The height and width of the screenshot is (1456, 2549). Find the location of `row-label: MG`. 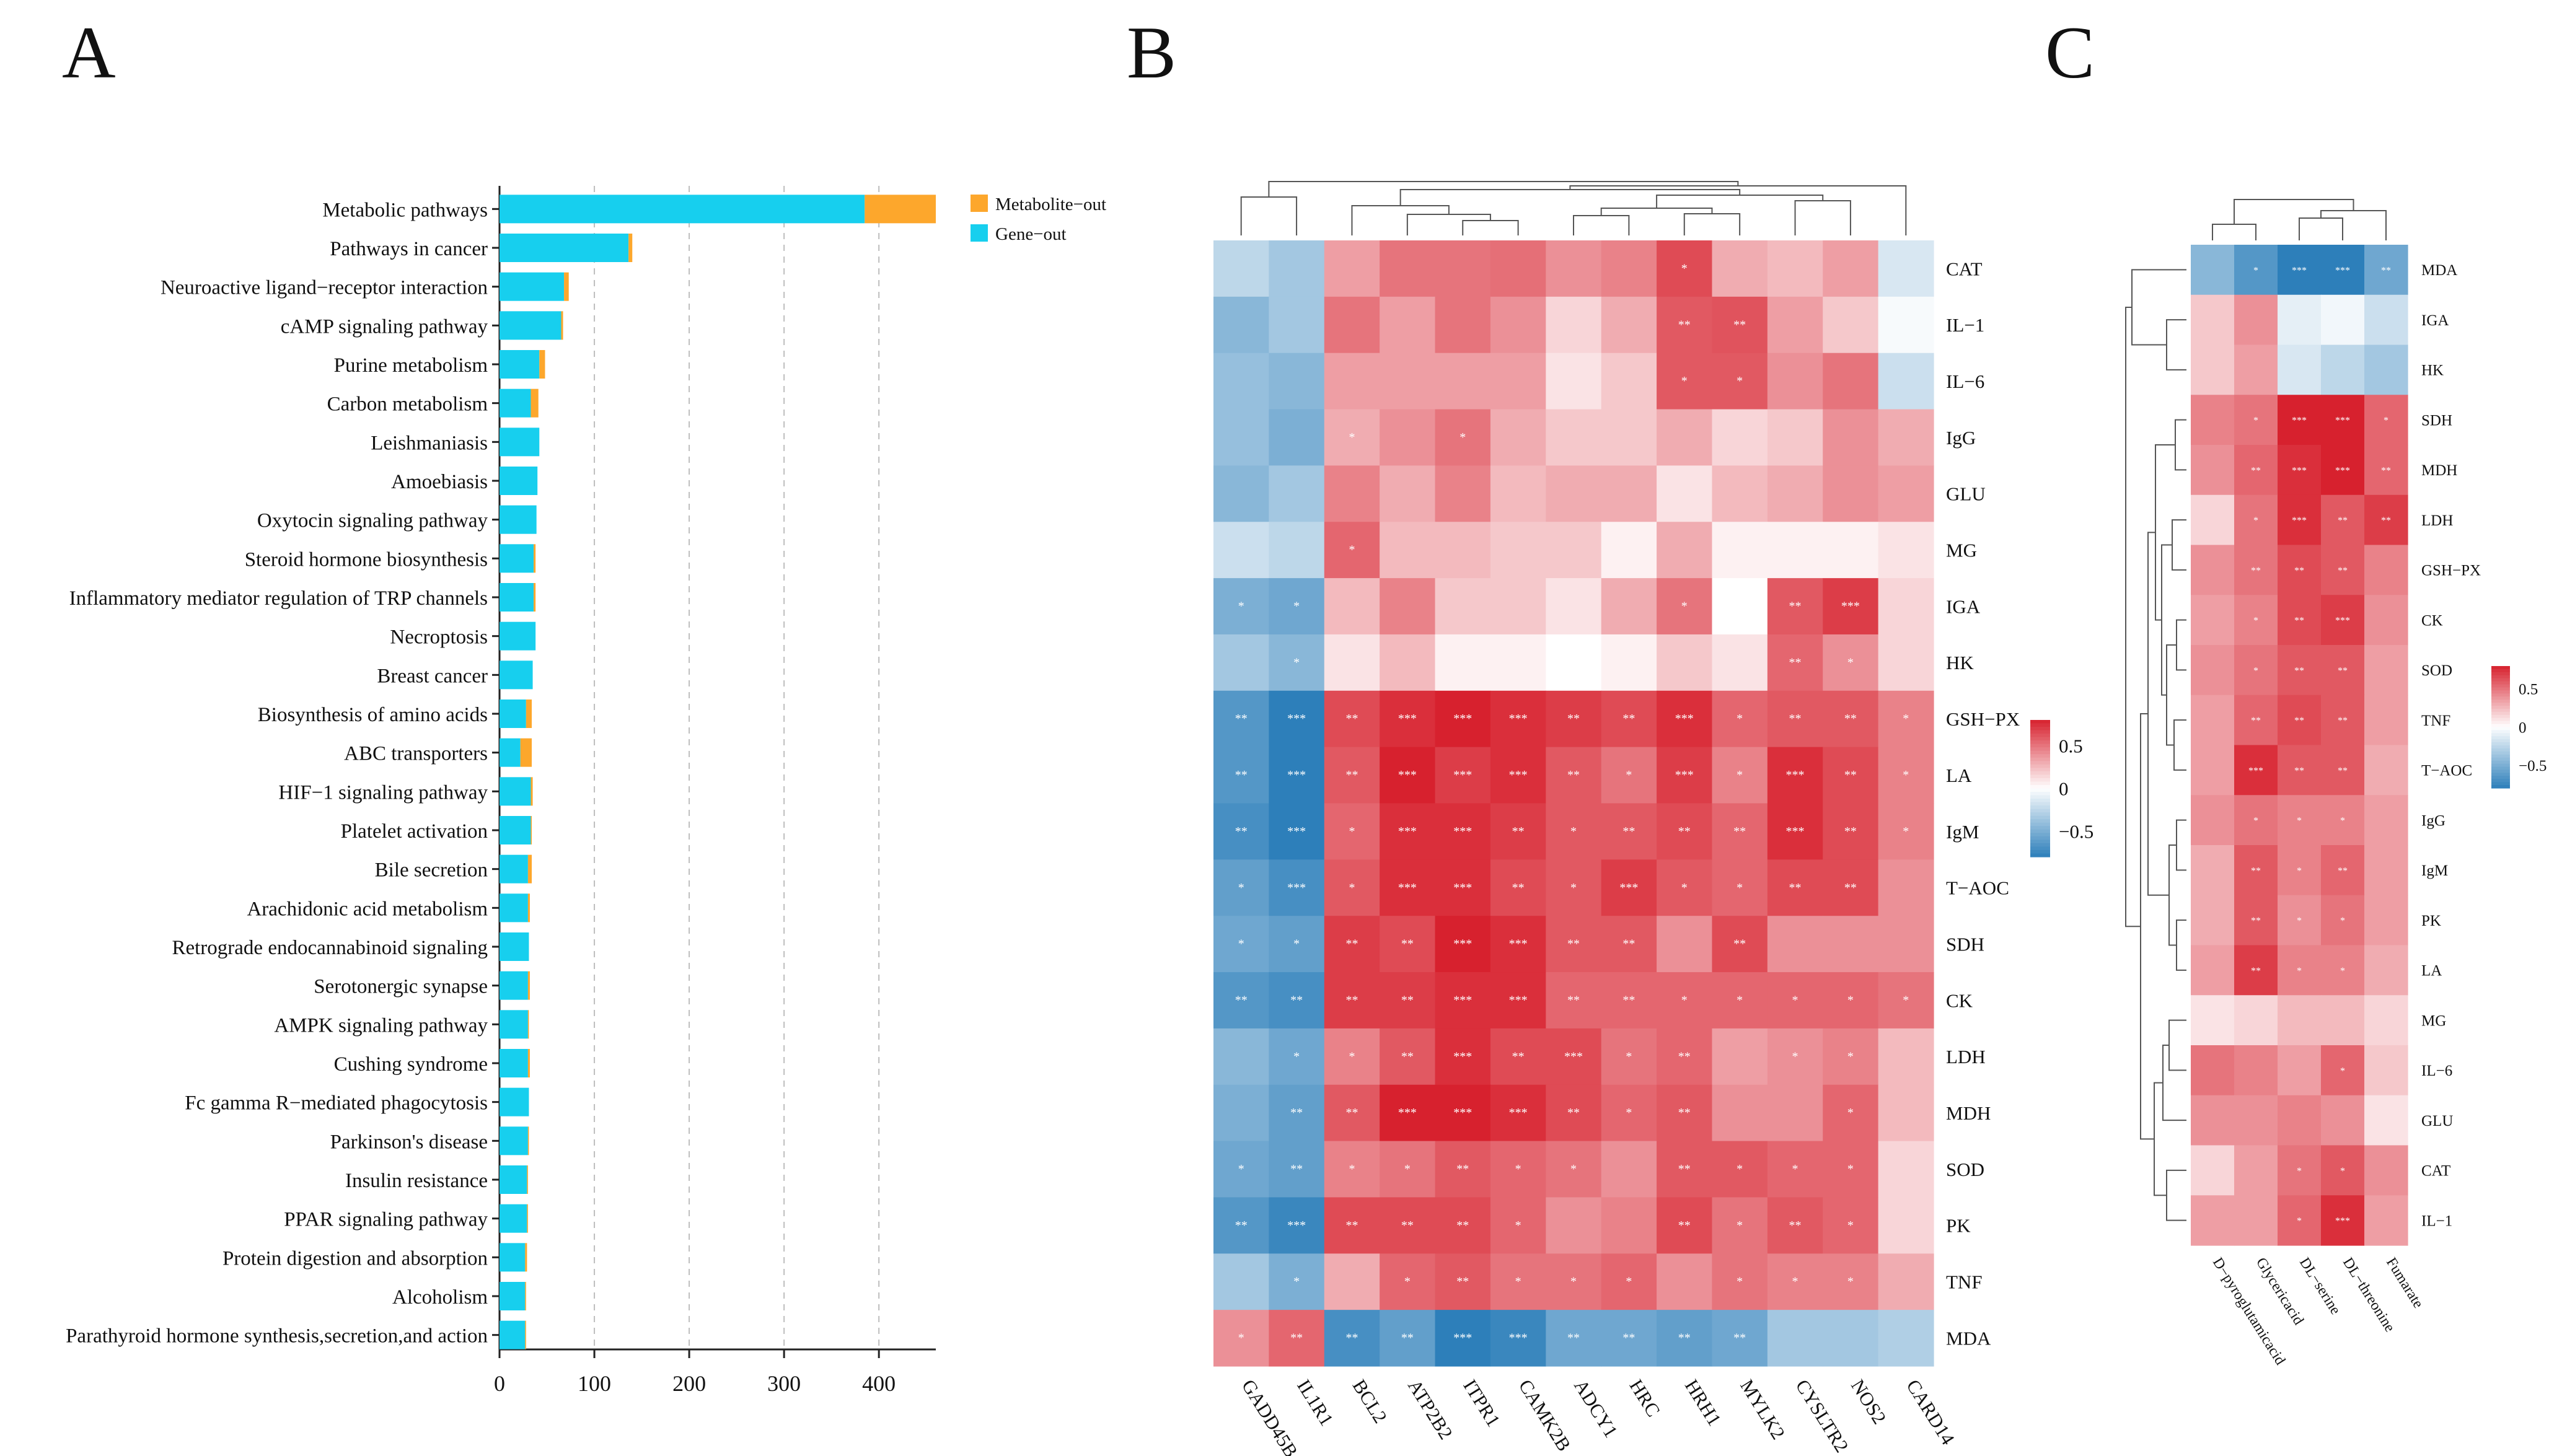

row-label: MG is located at coordinates (1961, 550).